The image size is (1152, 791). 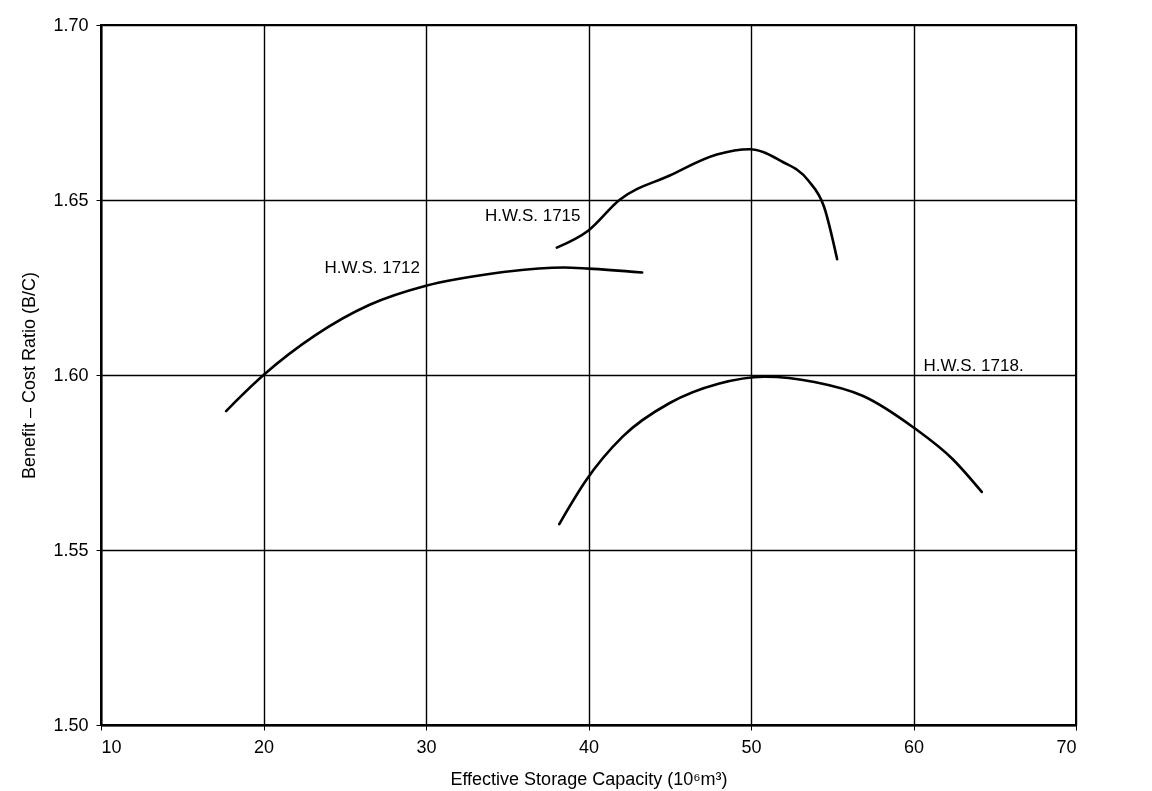 I want to click on x-tick-label: 70, so click(x=1066, y=746).